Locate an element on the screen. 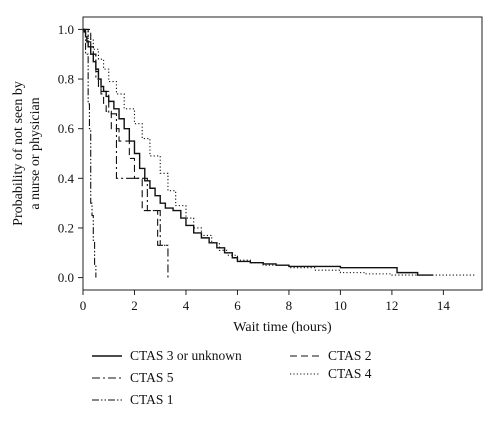  legend-label: CTAS 2 is located at coordinates (350, 355).